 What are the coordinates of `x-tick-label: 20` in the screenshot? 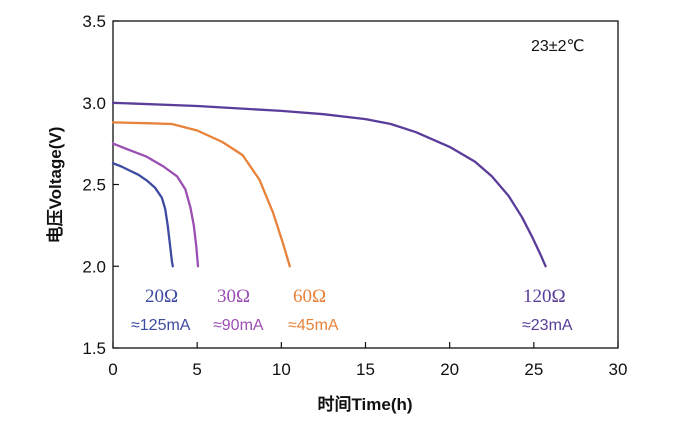 It's located at (449, 369).